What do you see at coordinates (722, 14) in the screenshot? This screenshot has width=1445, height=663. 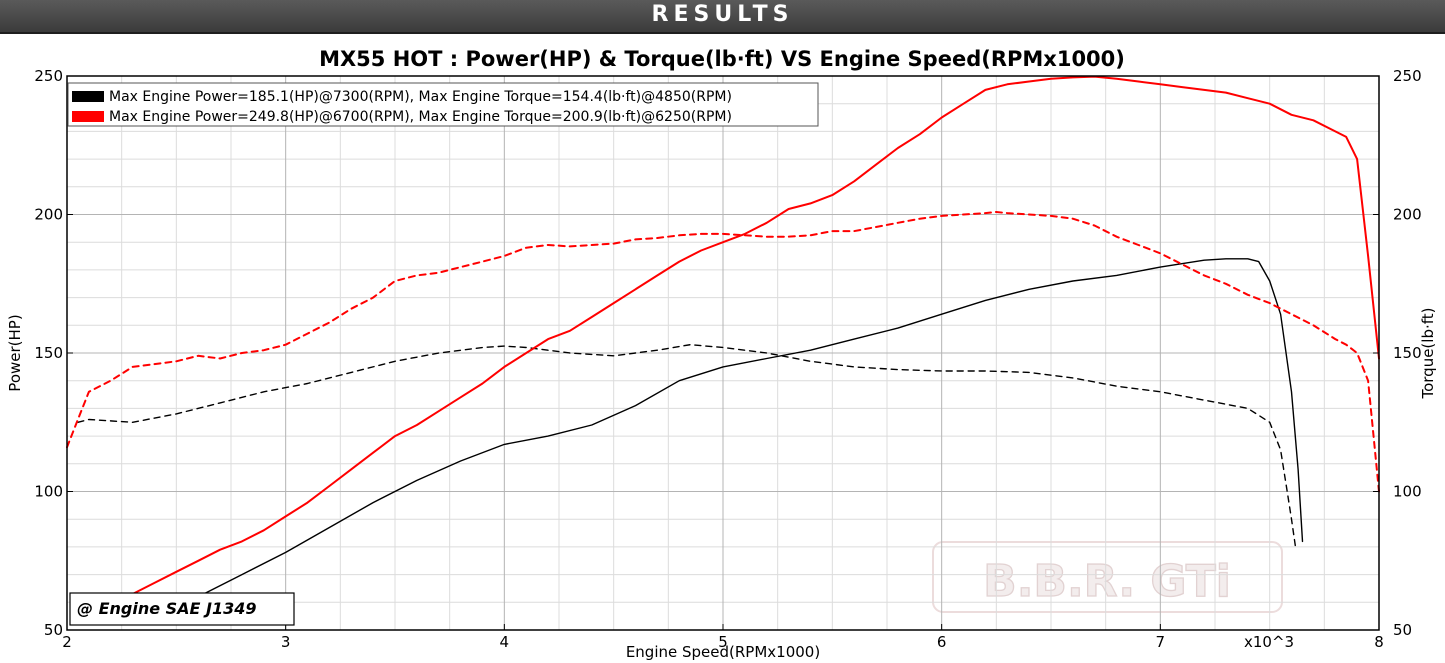 I see `results-banner-title: RESULTS` at bounding box center [722, 14].